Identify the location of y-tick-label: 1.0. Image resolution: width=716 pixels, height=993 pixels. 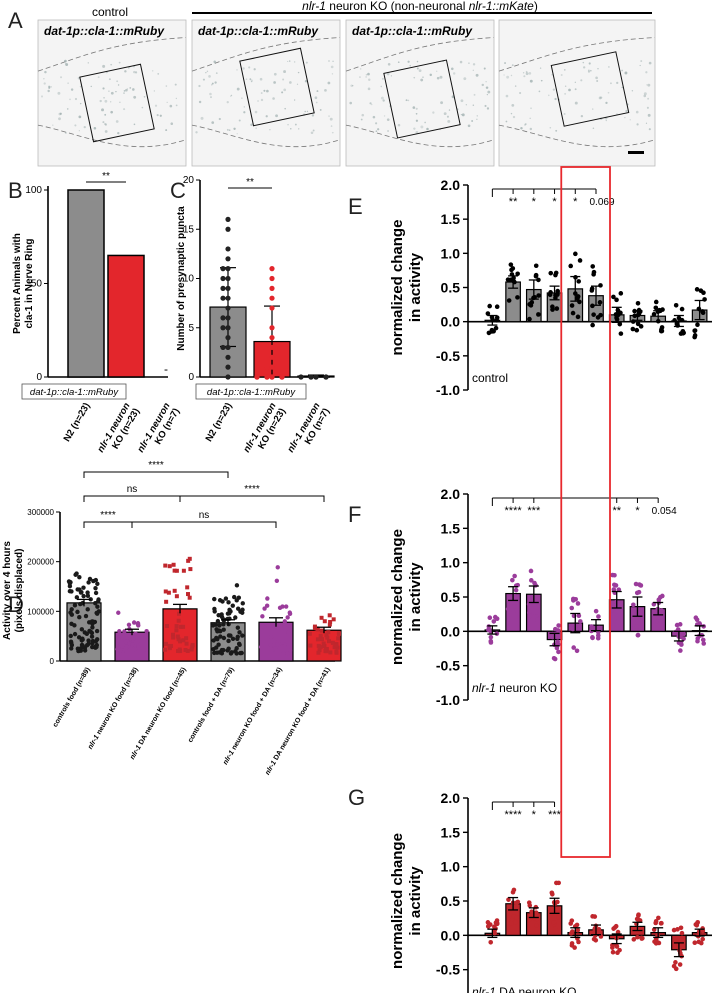
(451, 867).